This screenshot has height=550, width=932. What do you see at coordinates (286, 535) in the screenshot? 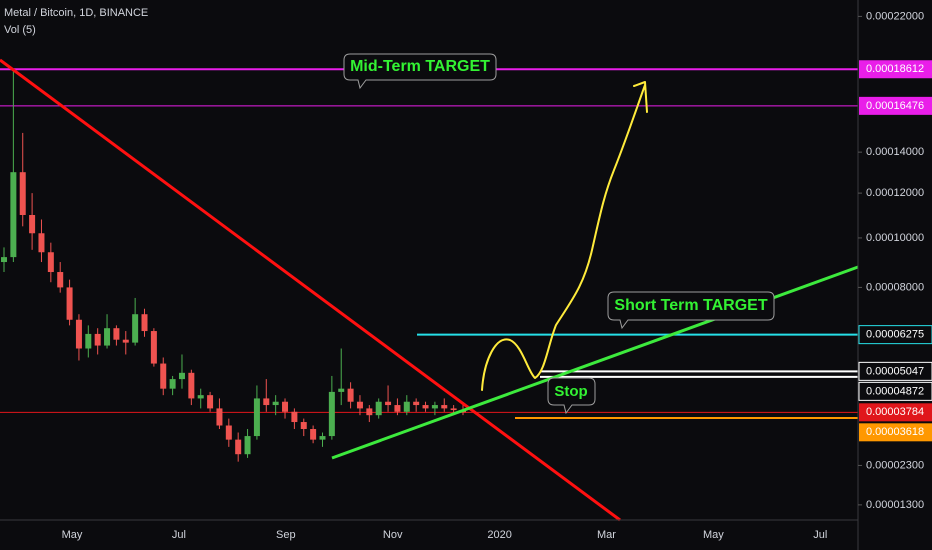
I see `x-tick-label: Sep` at bounding box center [286, 535].